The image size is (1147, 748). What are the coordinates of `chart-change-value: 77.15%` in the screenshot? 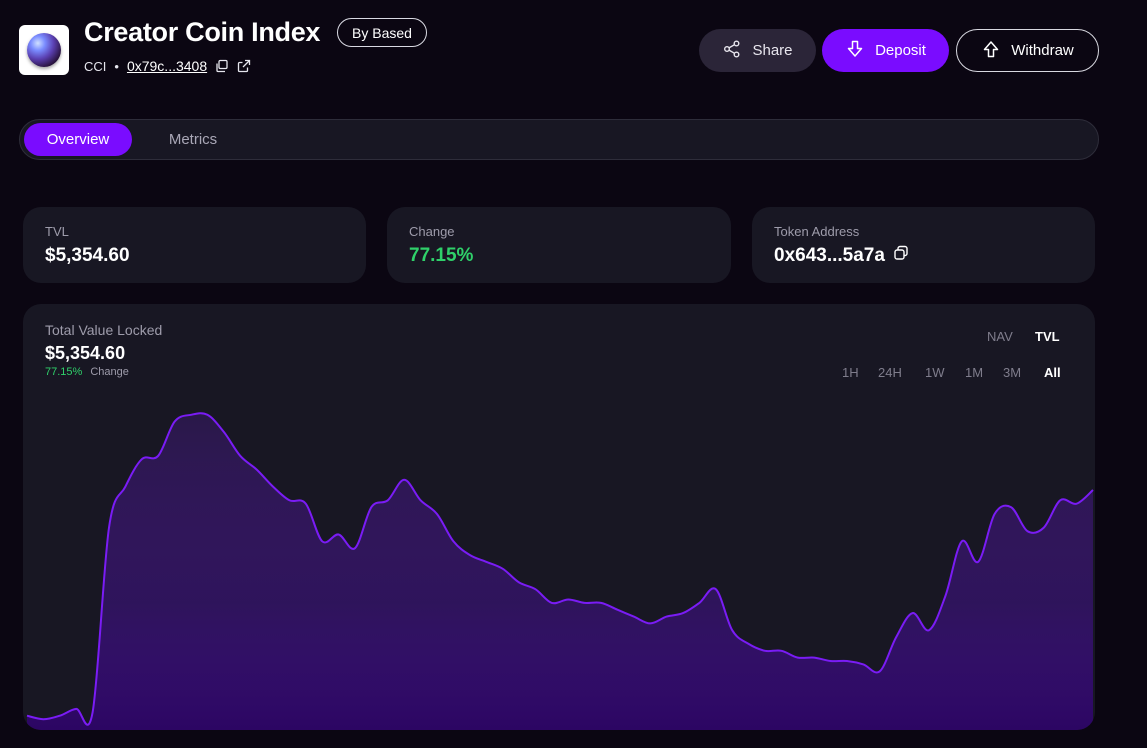 It's located at (64, 372).